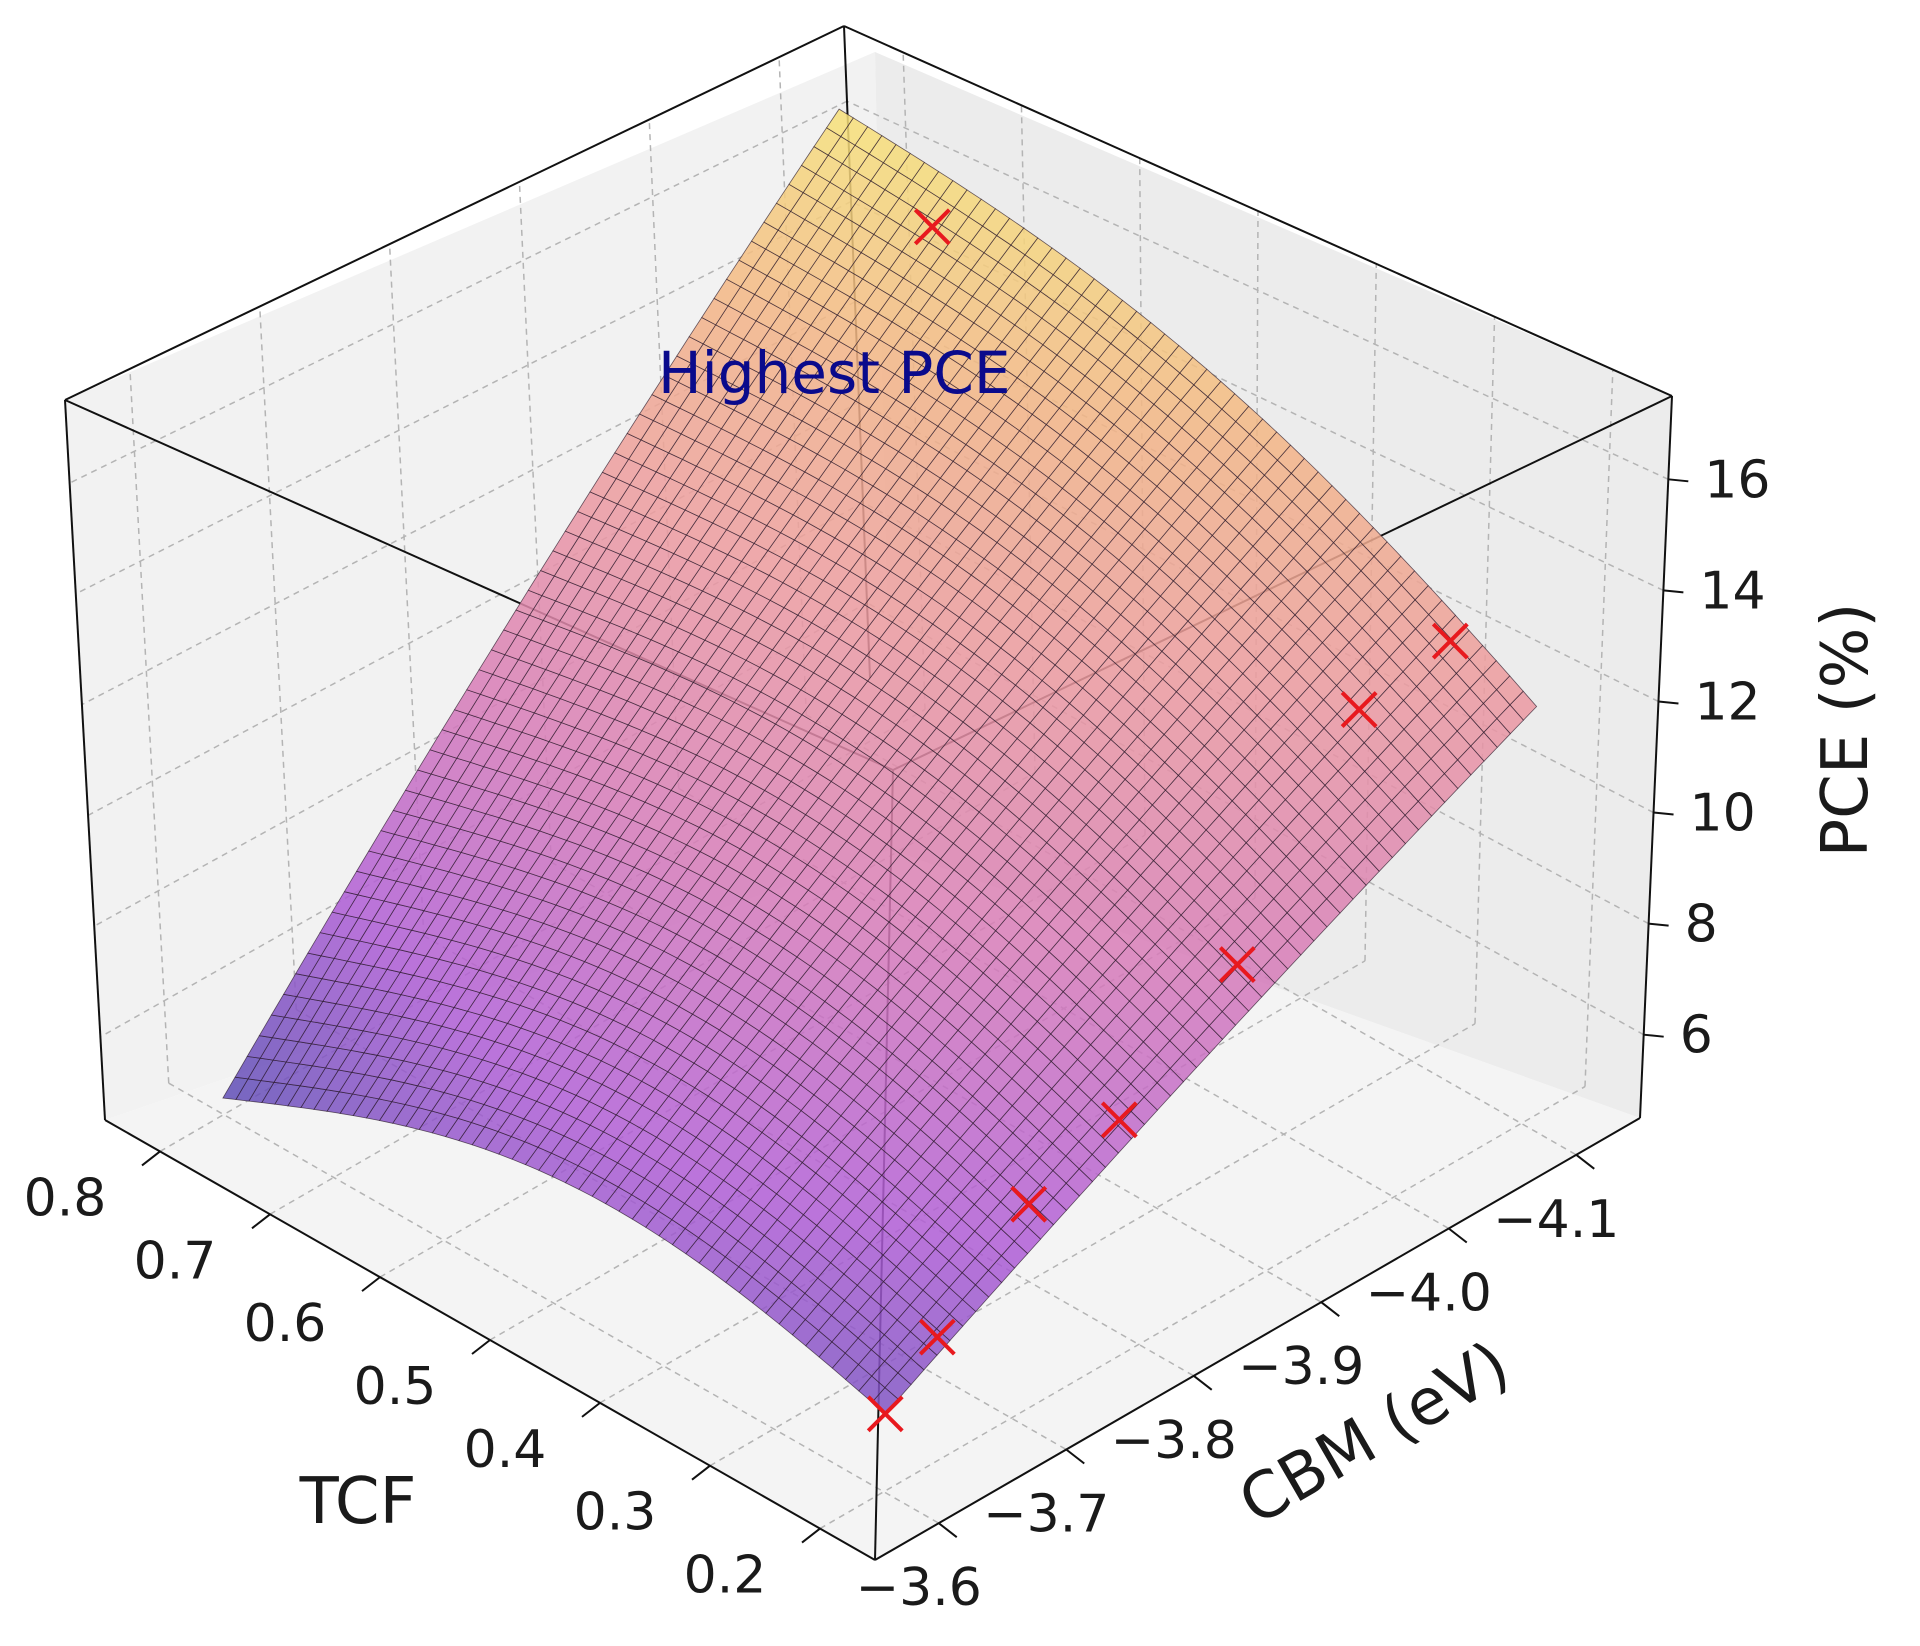 Image resolution: width=1920 pixels, height=1646 pixels. I want to click on data-point-6-stroke, so click(937, 1337).